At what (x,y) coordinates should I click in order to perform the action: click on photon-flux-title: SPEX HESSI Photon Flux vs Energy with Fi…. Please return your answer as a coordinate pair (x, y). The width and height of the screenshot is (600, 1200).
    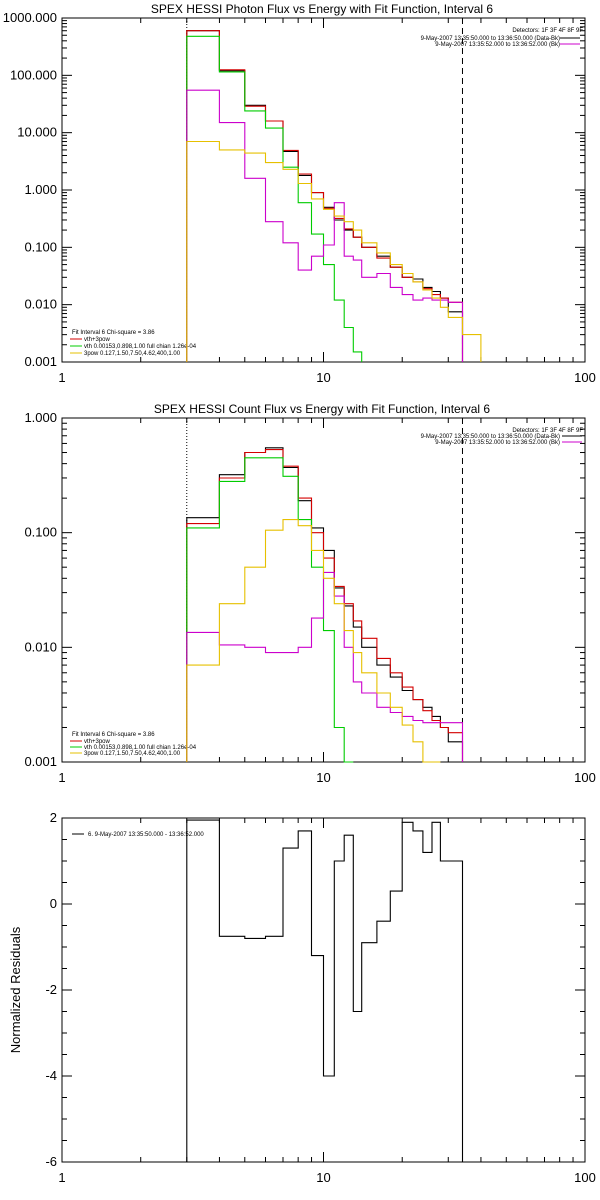
    Looking at the image, I should click on (322, 9).